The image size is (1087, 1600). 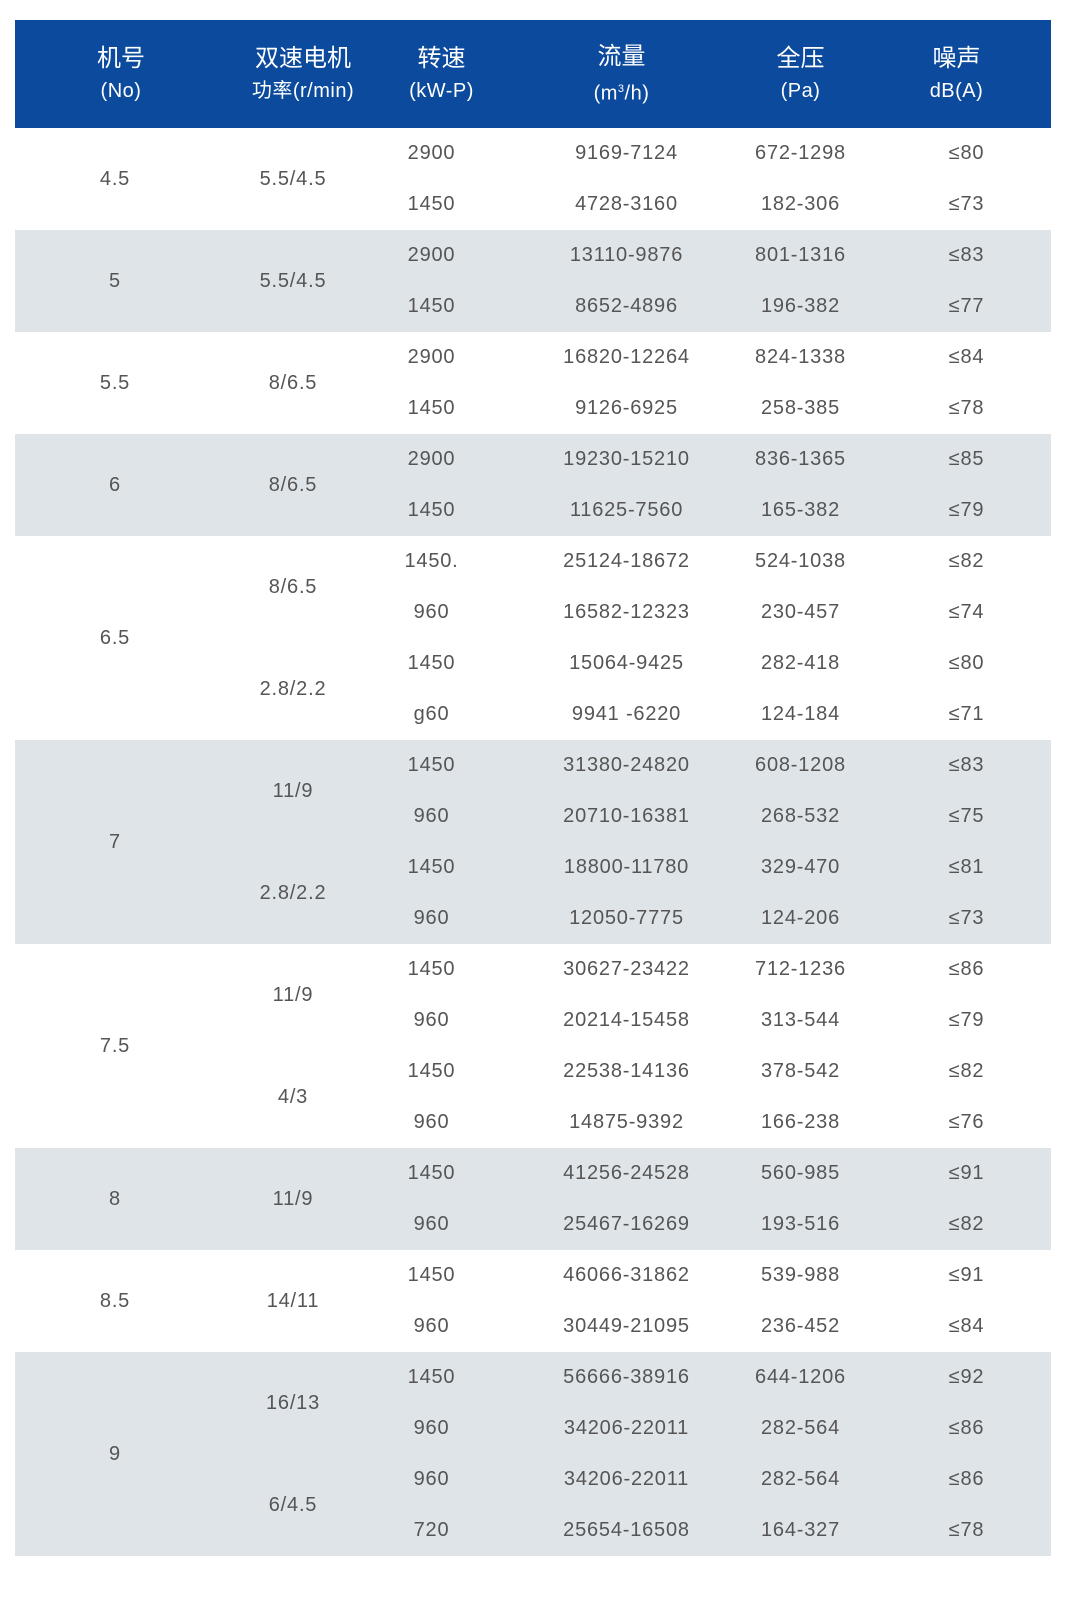 I want to click on table-row: 6.5 8/6.5 1450. 25124-18672 524-1038 ≤82, so click(x=533, y=592).